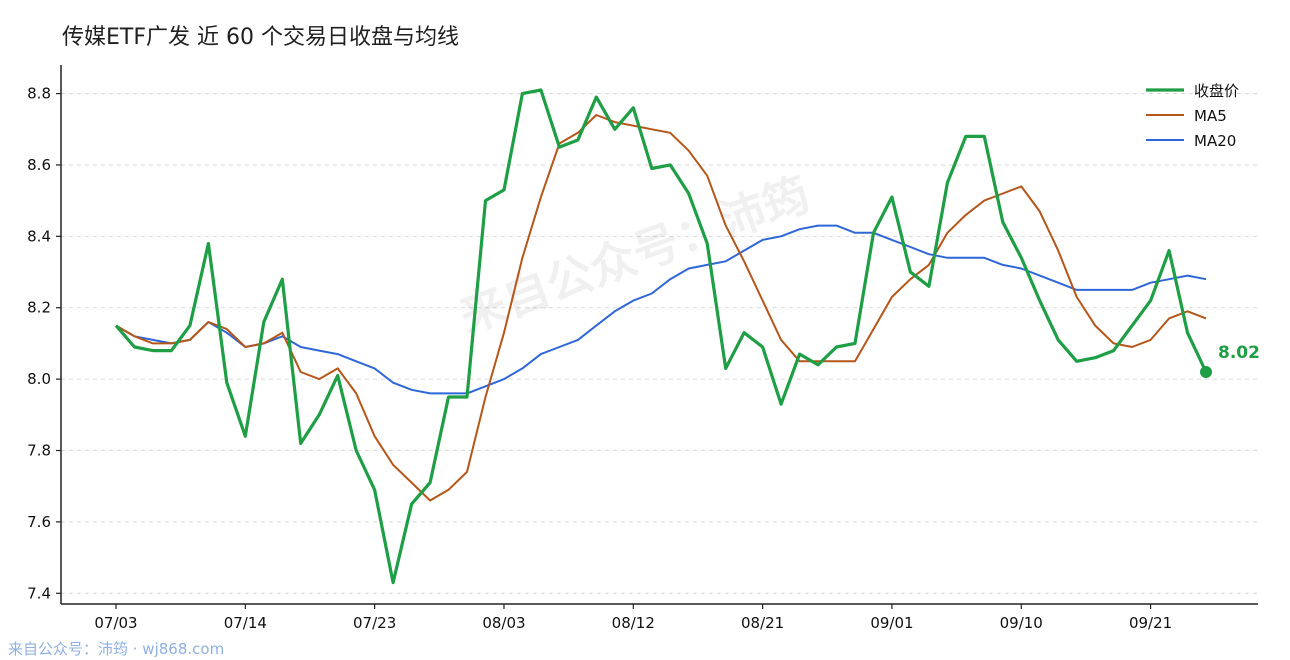 The image size is (1290, 660). What do you see at coordinates (39, 593) in the screenshot?
I see `y-tick-label: 7.4` at bounding box center [39, 593].